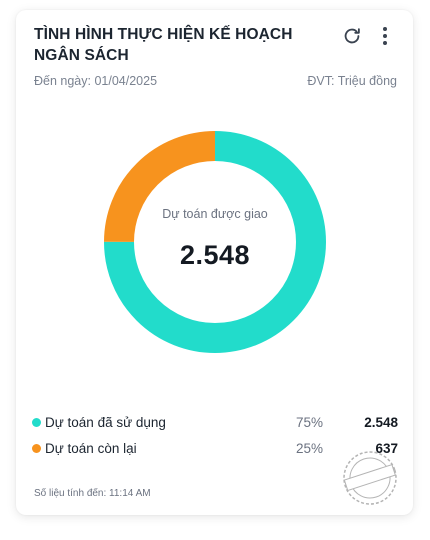 The image size is (430, 540). Describe the element at coordinates (96, 81) in the screenshot. I see `as-of-date: Đến ngày: 01/04/2025` at that location.